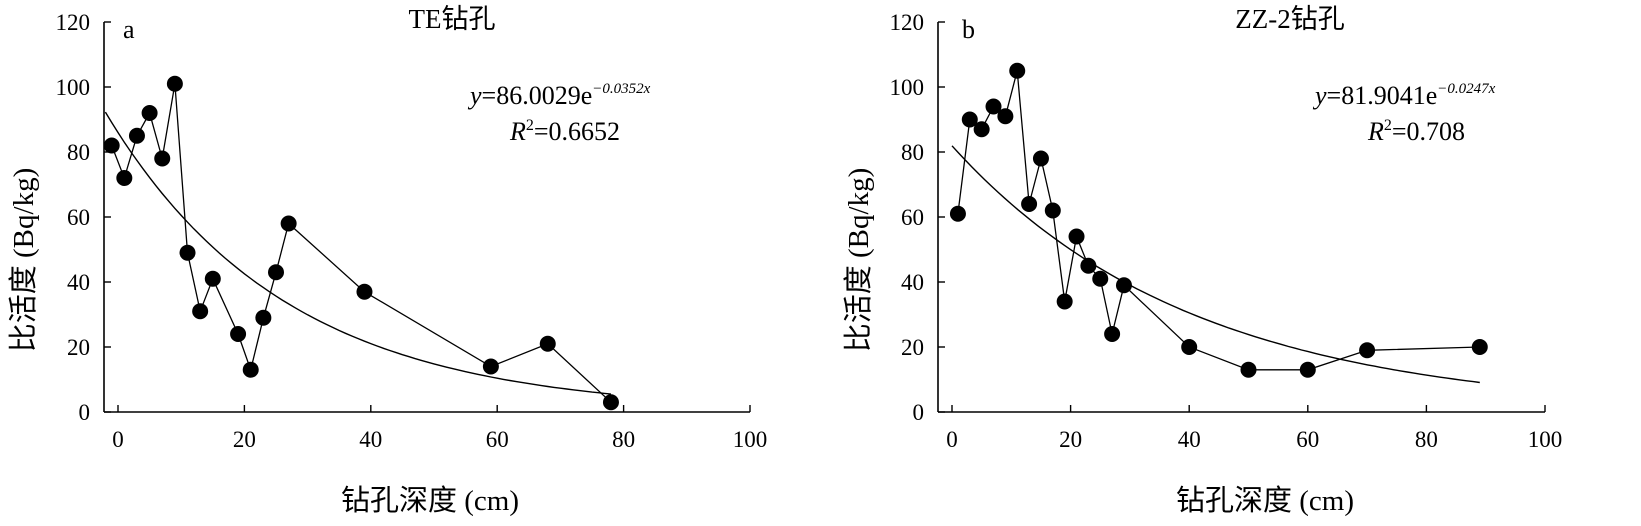 This screenshot has width=1641, height=526. I want to click on panel-b-x-tick-label-2: 40, so click(1189, 439).